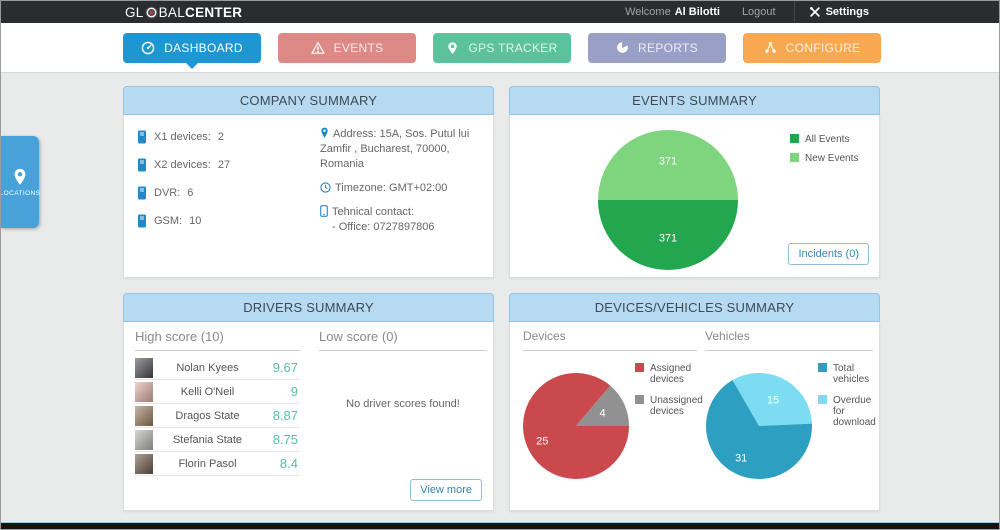 Image resolution: width=1000 pixels, height=530 pixels. I want to click on legend-label: Overdue for download, so click(854, 411).